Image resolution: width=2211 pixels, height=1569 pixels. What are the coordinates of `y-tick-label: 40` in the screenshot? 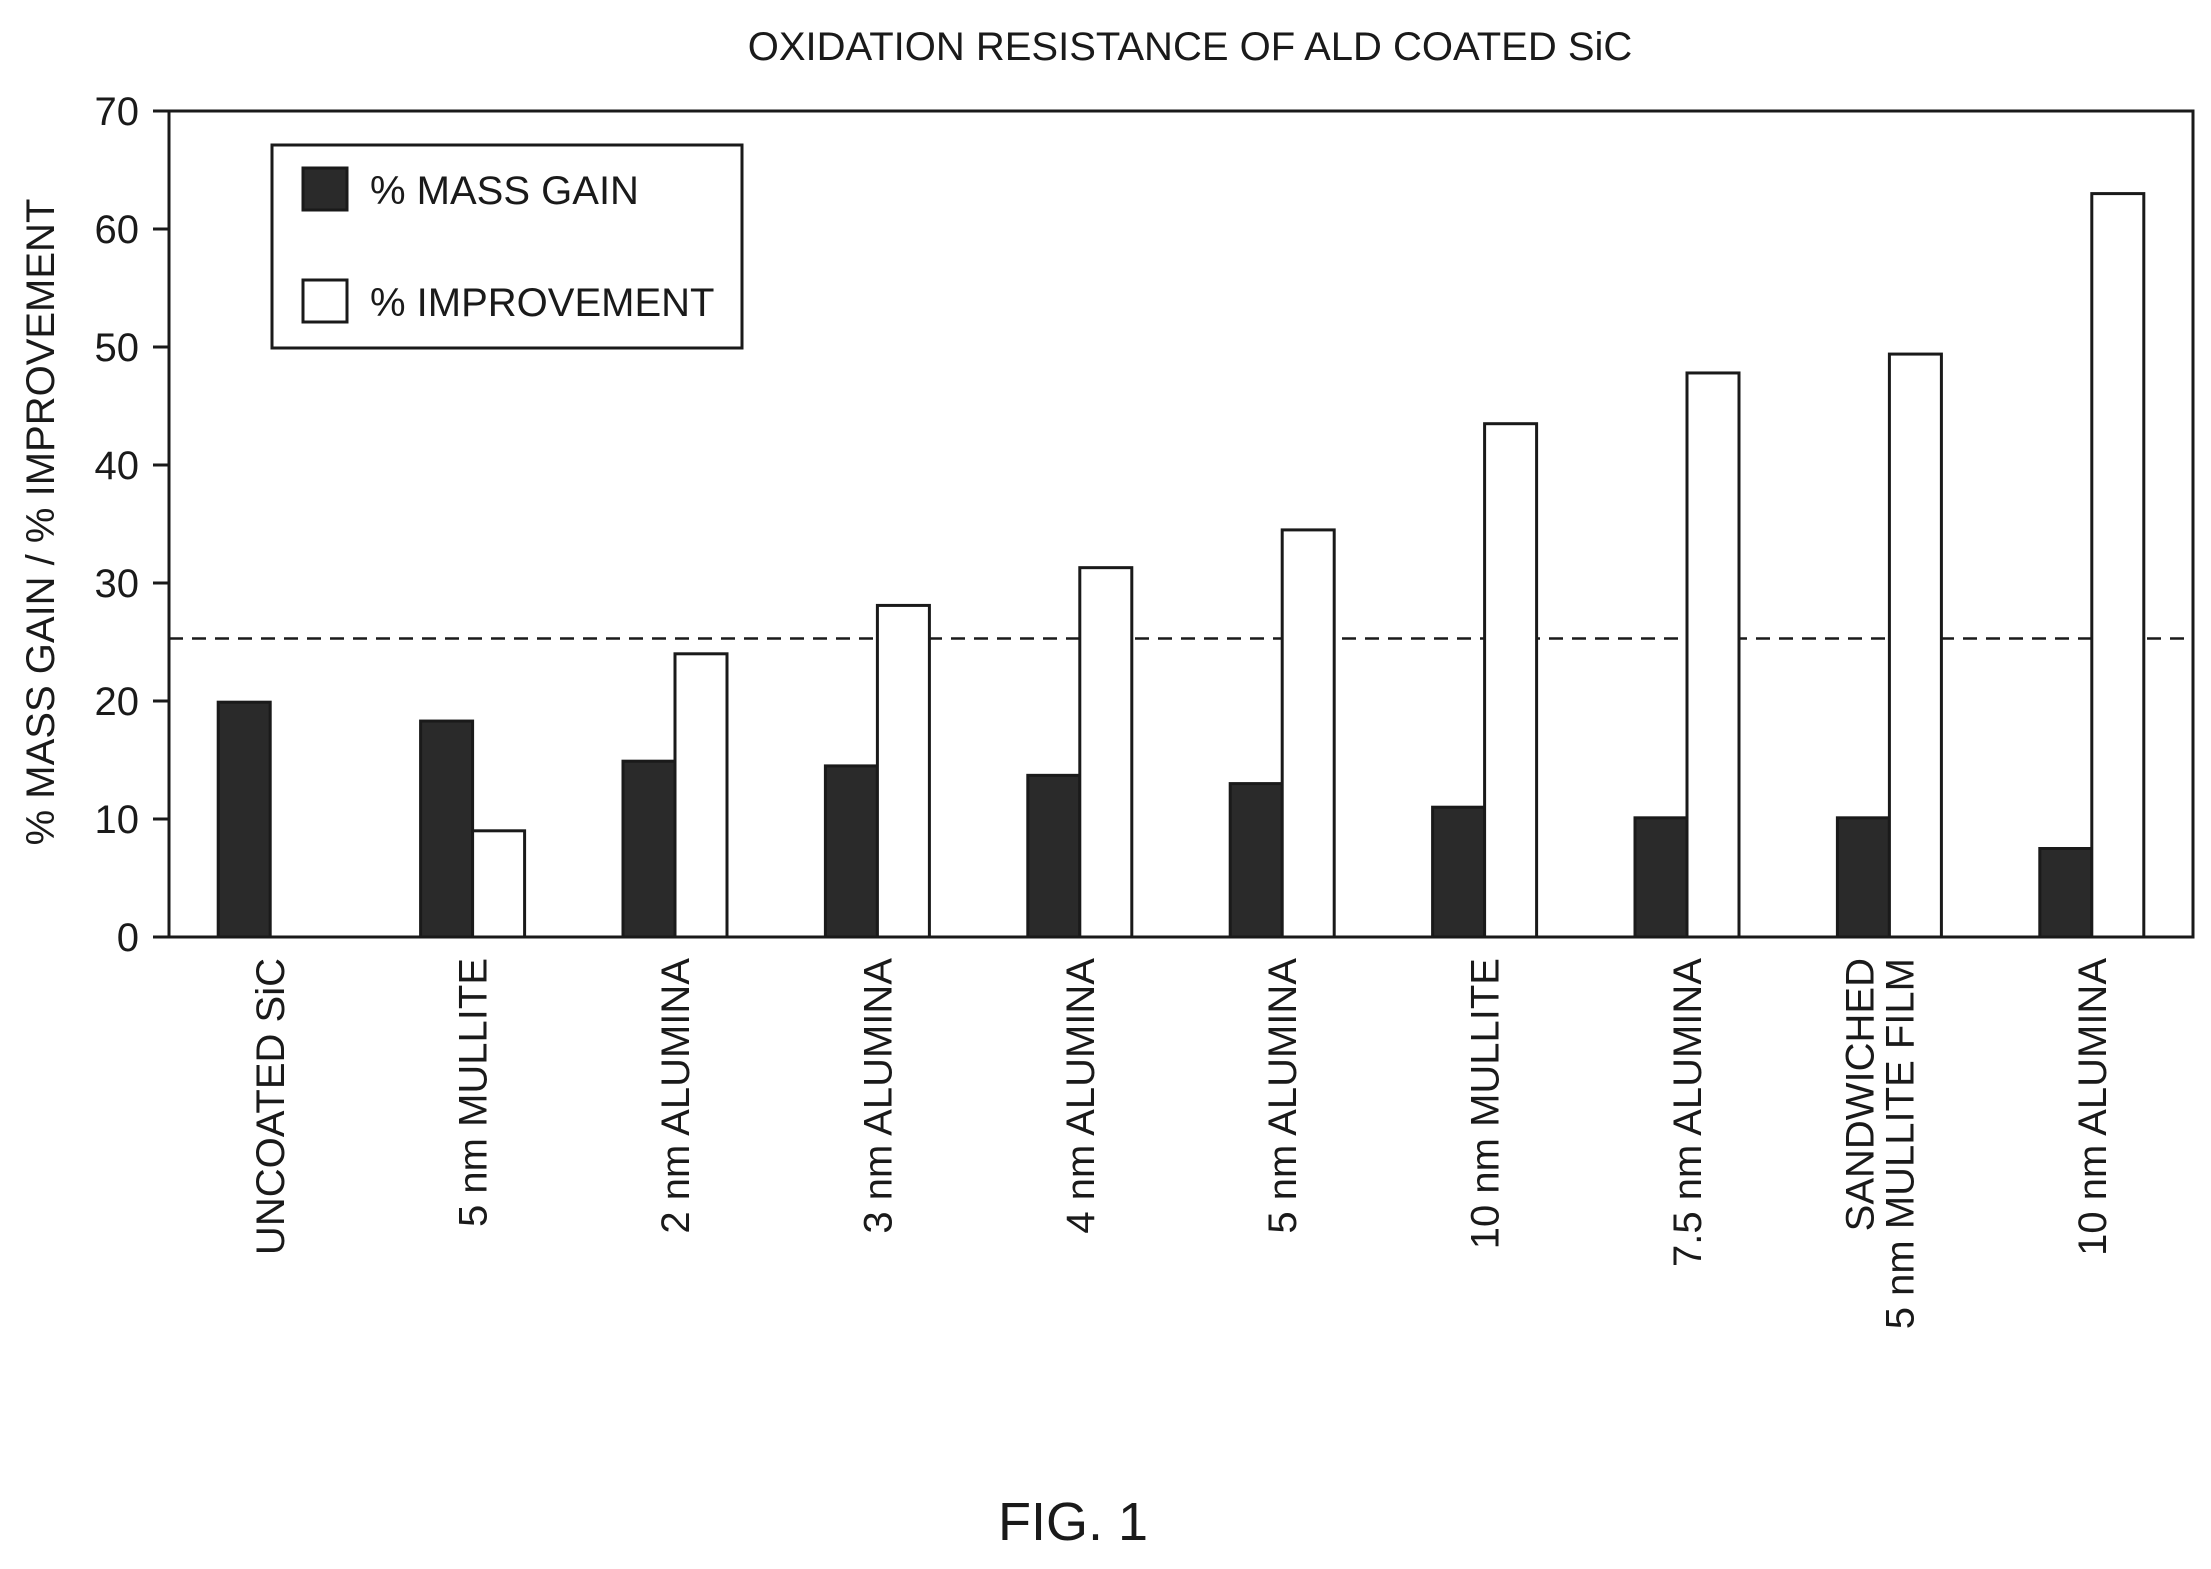 It's located at (117, 466).